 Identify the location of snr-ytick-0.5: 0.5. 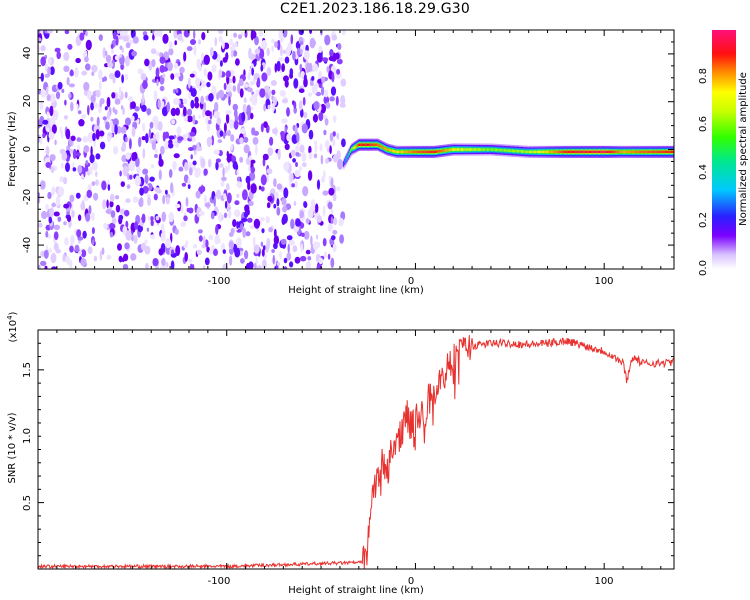
(27, 503).